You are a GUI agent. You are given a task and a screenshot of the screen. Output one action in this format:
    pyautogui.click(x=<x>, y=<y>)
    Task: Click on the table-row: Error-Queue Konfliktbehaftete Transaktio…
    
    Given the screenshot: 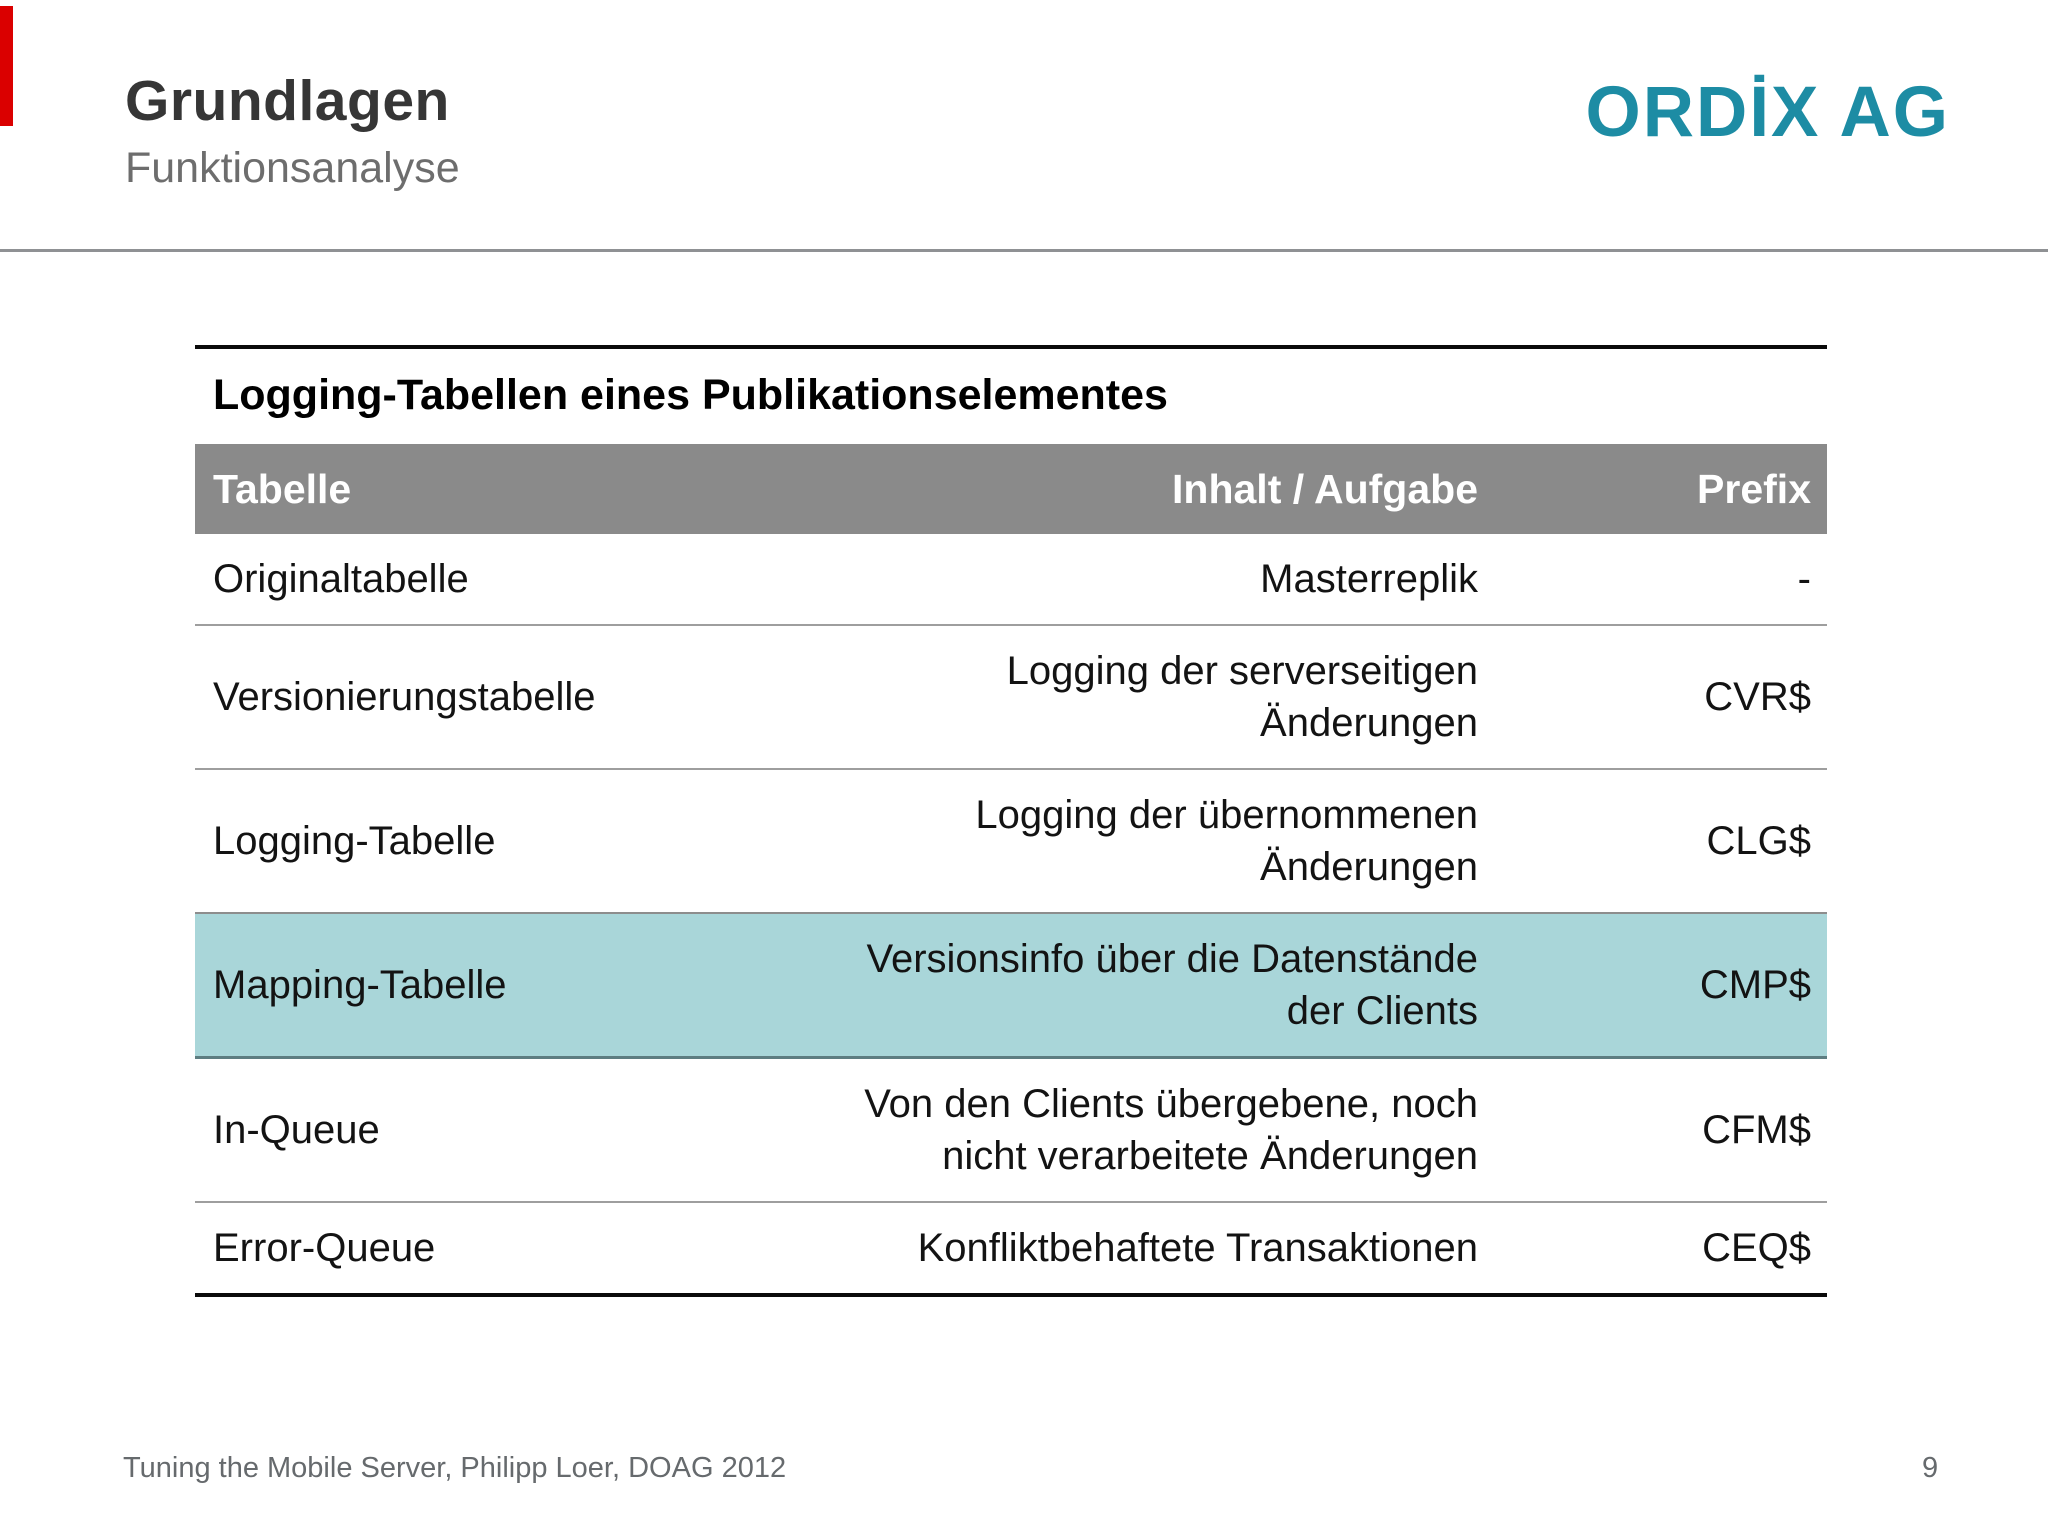 What is the action you would take?
    pyautogui.click(x=1011, y=1249)
    